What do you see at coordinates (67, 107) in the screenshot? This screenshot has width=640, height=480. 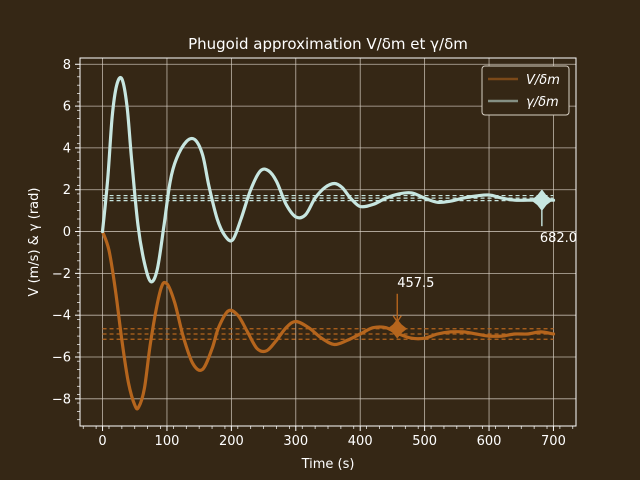 I see `y-tick-label: 6` at bounding box center [67, 107].